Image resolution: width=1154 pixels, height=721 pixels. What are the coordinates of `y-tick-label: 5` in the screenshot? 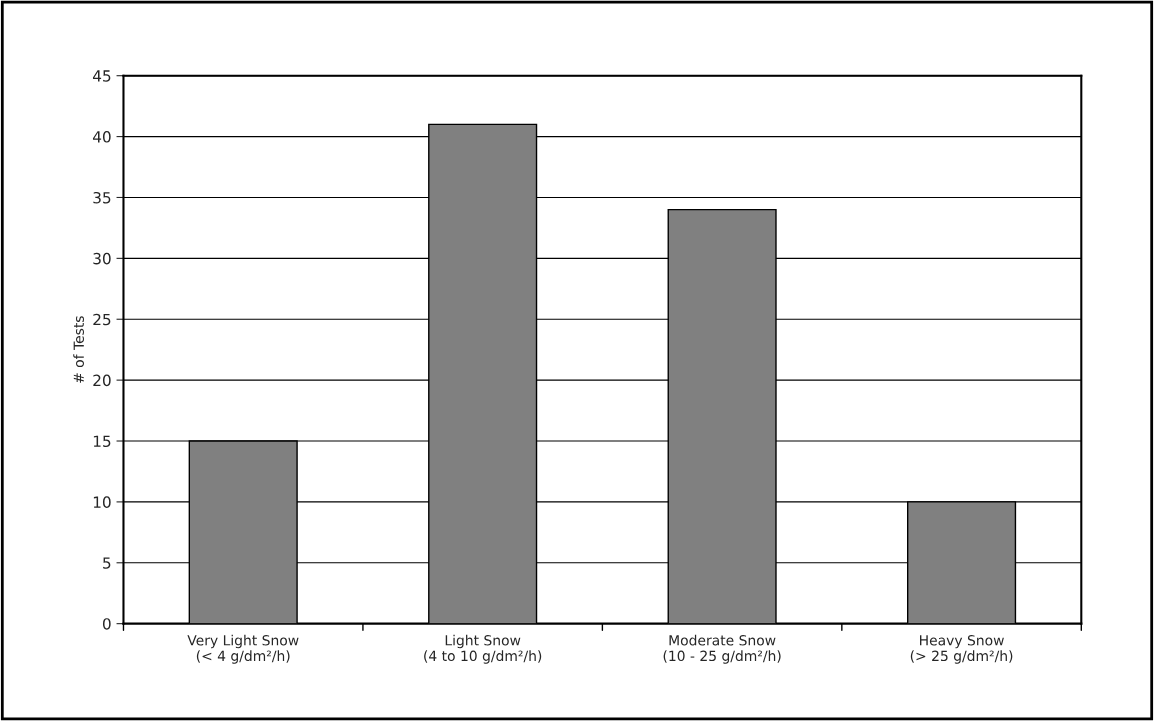 It's located at (107, 563).